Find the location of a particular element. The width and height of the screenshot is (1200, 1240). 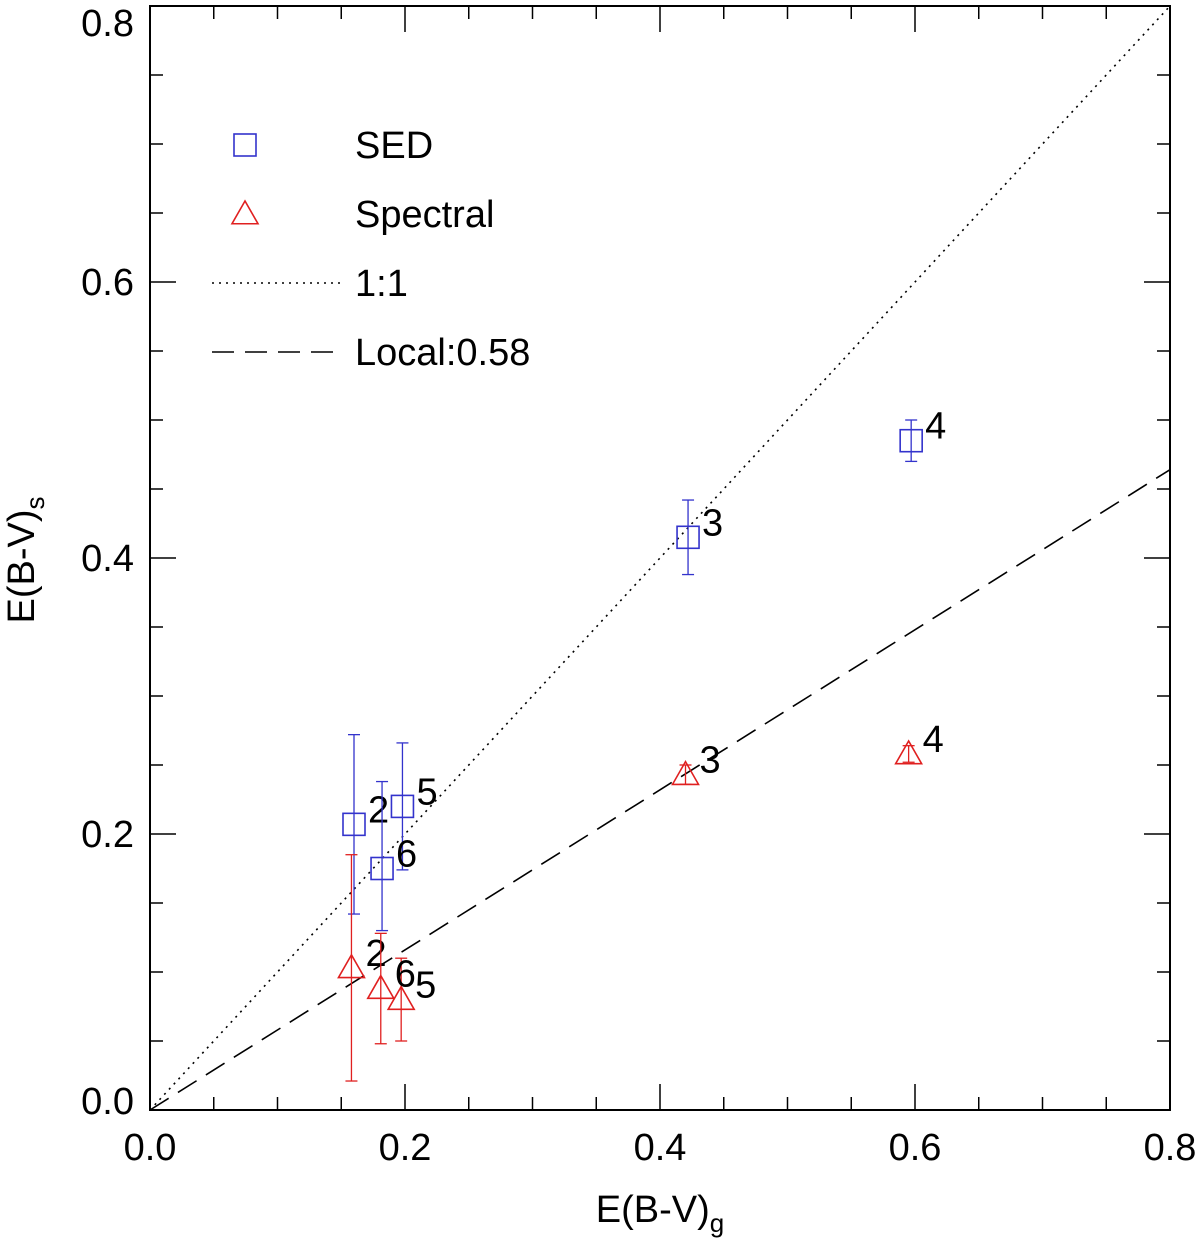

x-tick-label: 0.0 is located at coordinates (150, 1148).